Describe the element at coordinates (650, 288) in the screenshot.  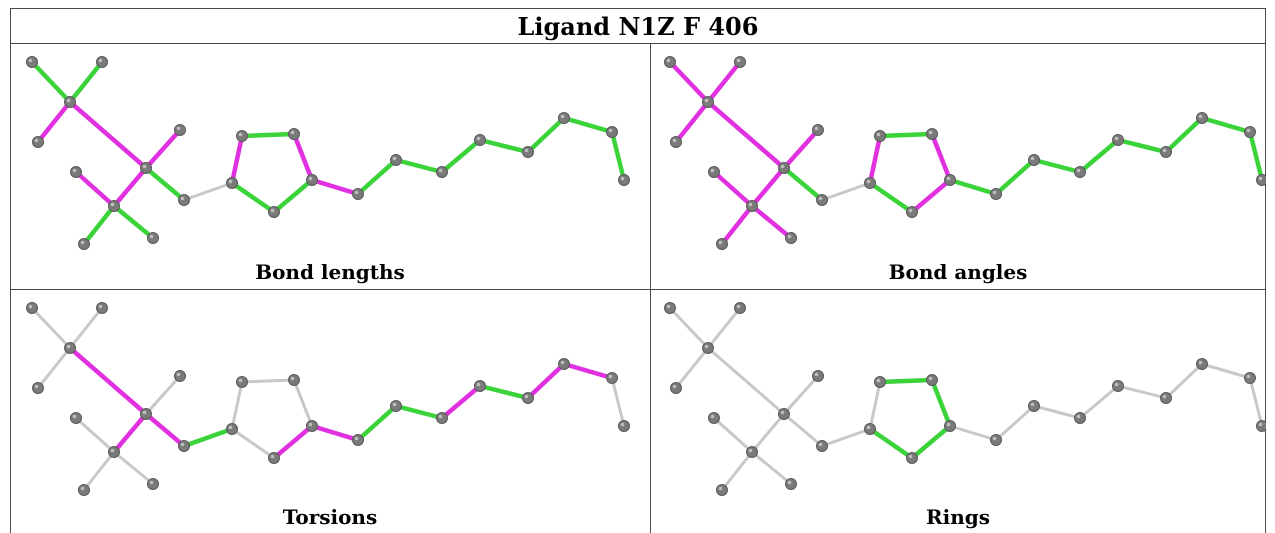
I see `center-divider` at that location.